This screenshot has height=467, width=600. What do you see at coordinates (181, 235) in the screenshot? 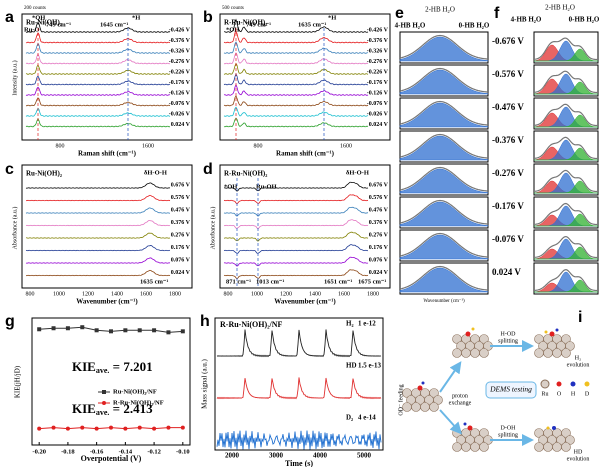
I see `potential-label: 0.276 V` at bounding box center [181, 235].